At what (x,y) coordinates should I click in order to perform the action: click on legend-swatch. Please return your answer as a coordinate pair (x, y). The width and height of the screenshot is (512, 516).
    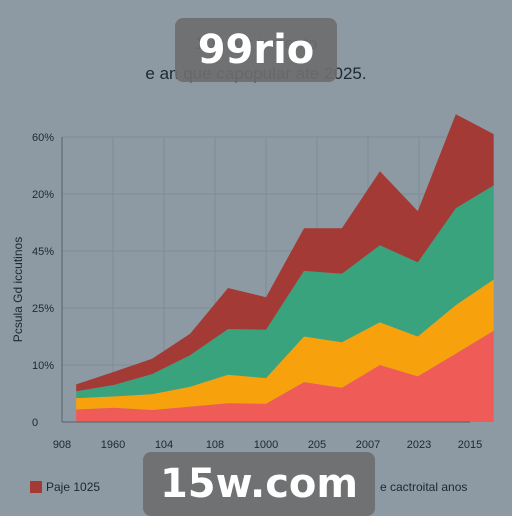
    Looking at the image, I should click on (36, 487).